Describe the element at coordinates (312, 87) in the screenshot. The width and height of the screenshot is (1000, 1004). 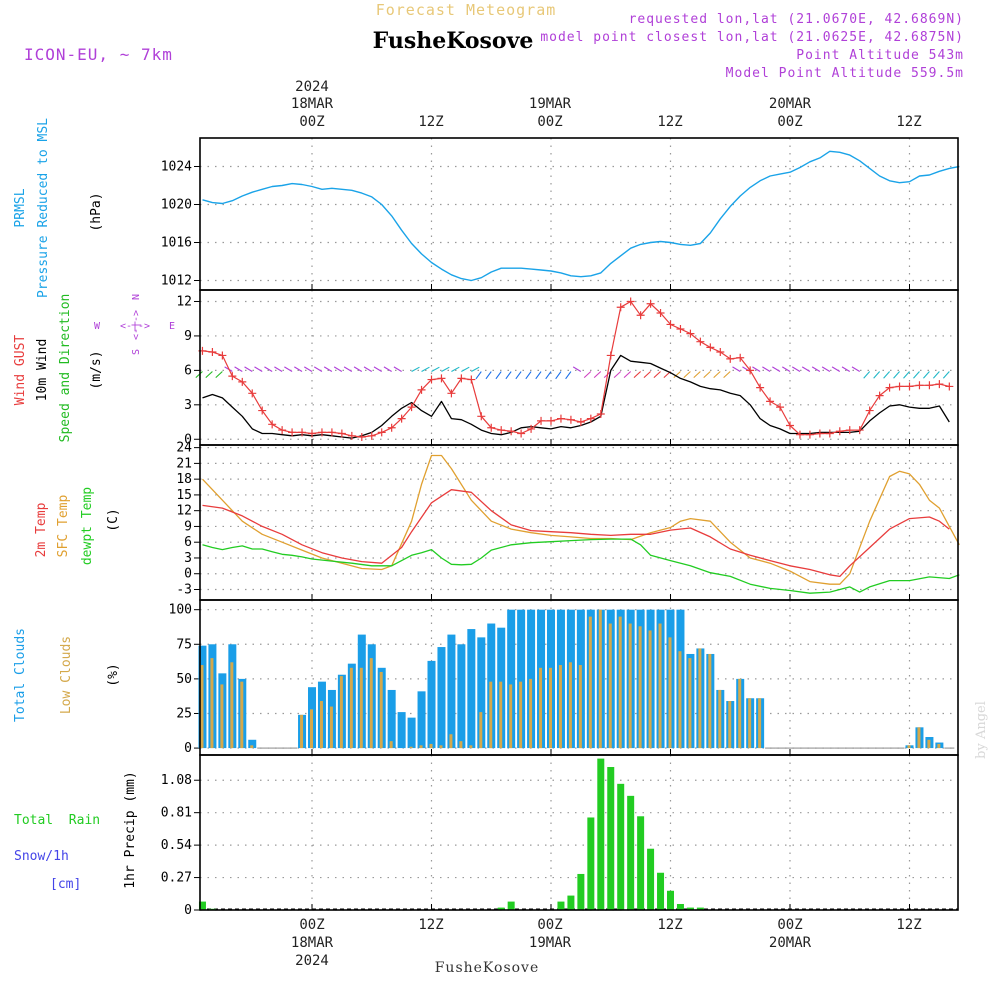
I see `top-year: 2024` at that location.